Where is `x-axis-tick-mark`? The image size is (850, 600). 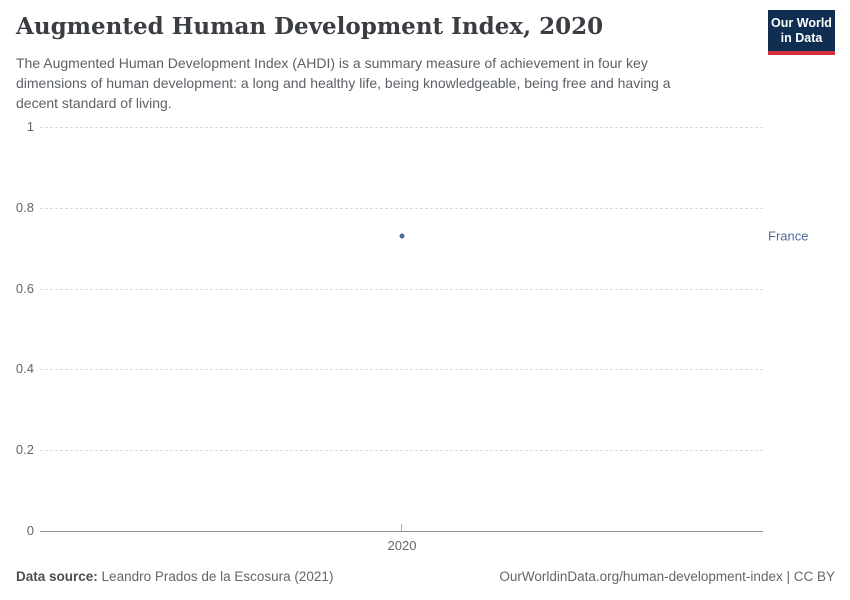
x-axis-tick-mark is located at coordinates (401, 527).